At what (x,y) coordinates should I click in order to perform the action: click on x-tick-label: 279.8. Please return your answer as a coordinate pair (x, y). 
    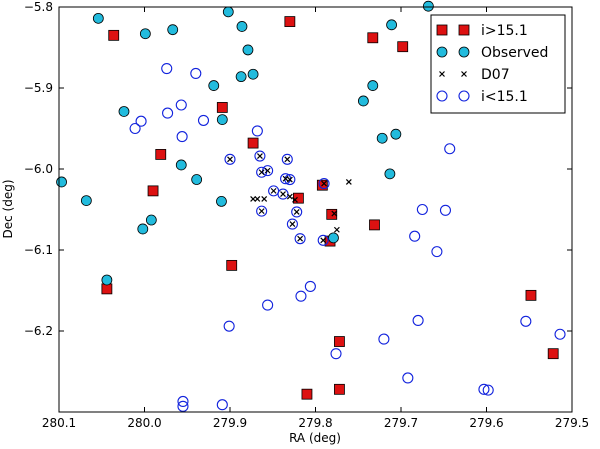
    Looking at the image, I should click on (315, 423).